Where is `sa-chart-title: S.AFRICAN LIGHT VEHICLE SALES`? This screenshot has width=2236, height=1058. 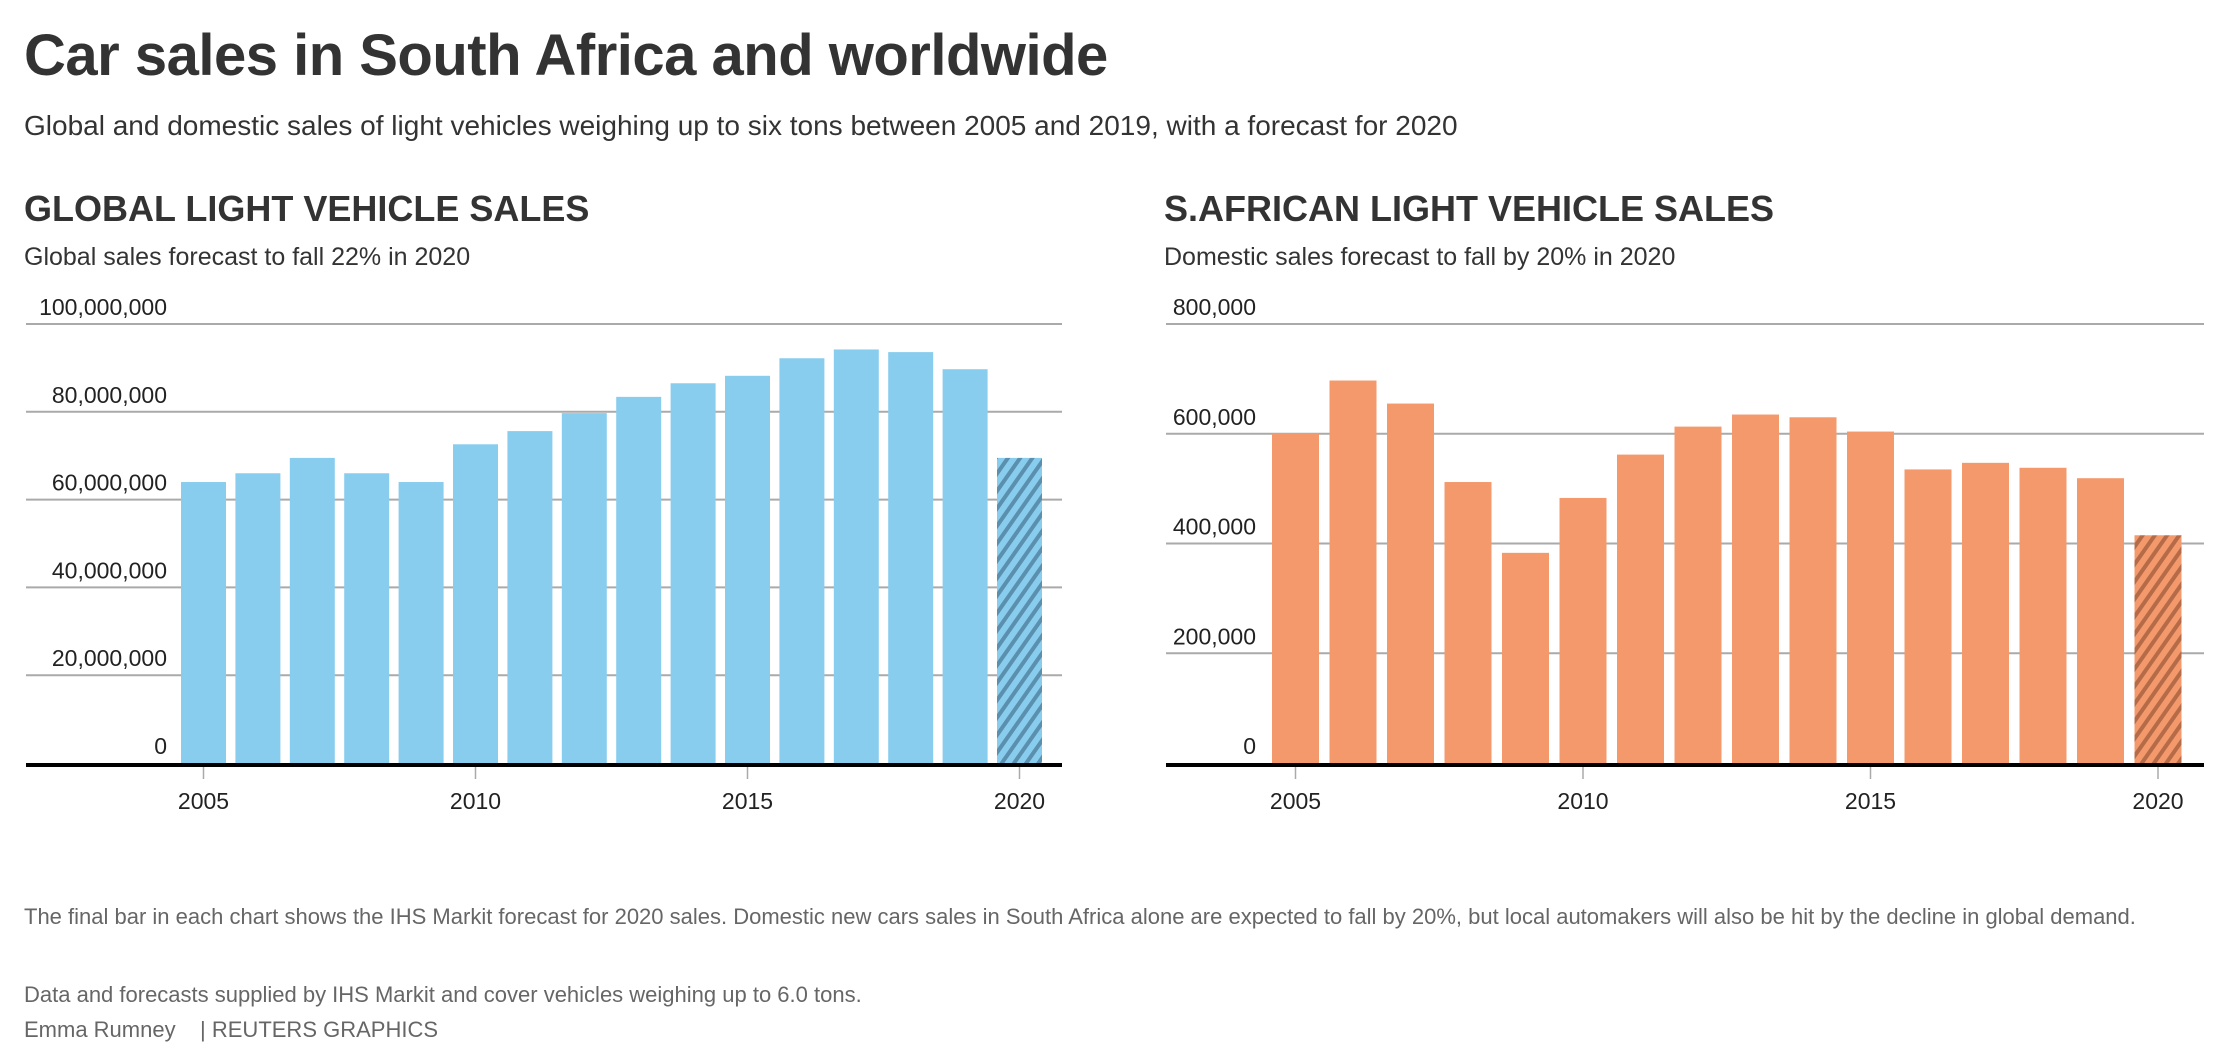 sa-chart-title: S.AFRICAN LIGHT VEHICLE SALES is located at coordinates (1469, 208).